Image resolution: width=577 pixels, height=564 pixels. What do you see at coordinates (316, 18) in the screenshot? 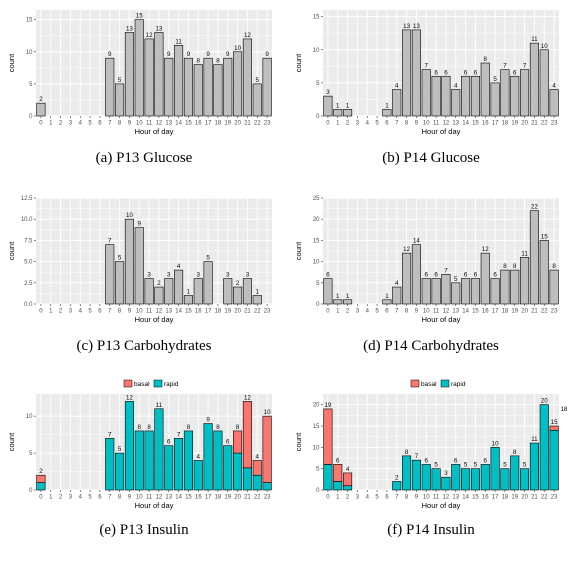
I see `y-tick-label: 15` at bounding box center [316, 18].